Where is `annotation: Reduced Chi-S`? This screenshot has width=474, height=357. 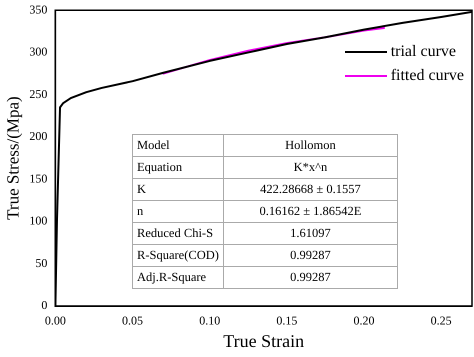 annotation: Reduced Chi-S is located at coordinates (178, 233).